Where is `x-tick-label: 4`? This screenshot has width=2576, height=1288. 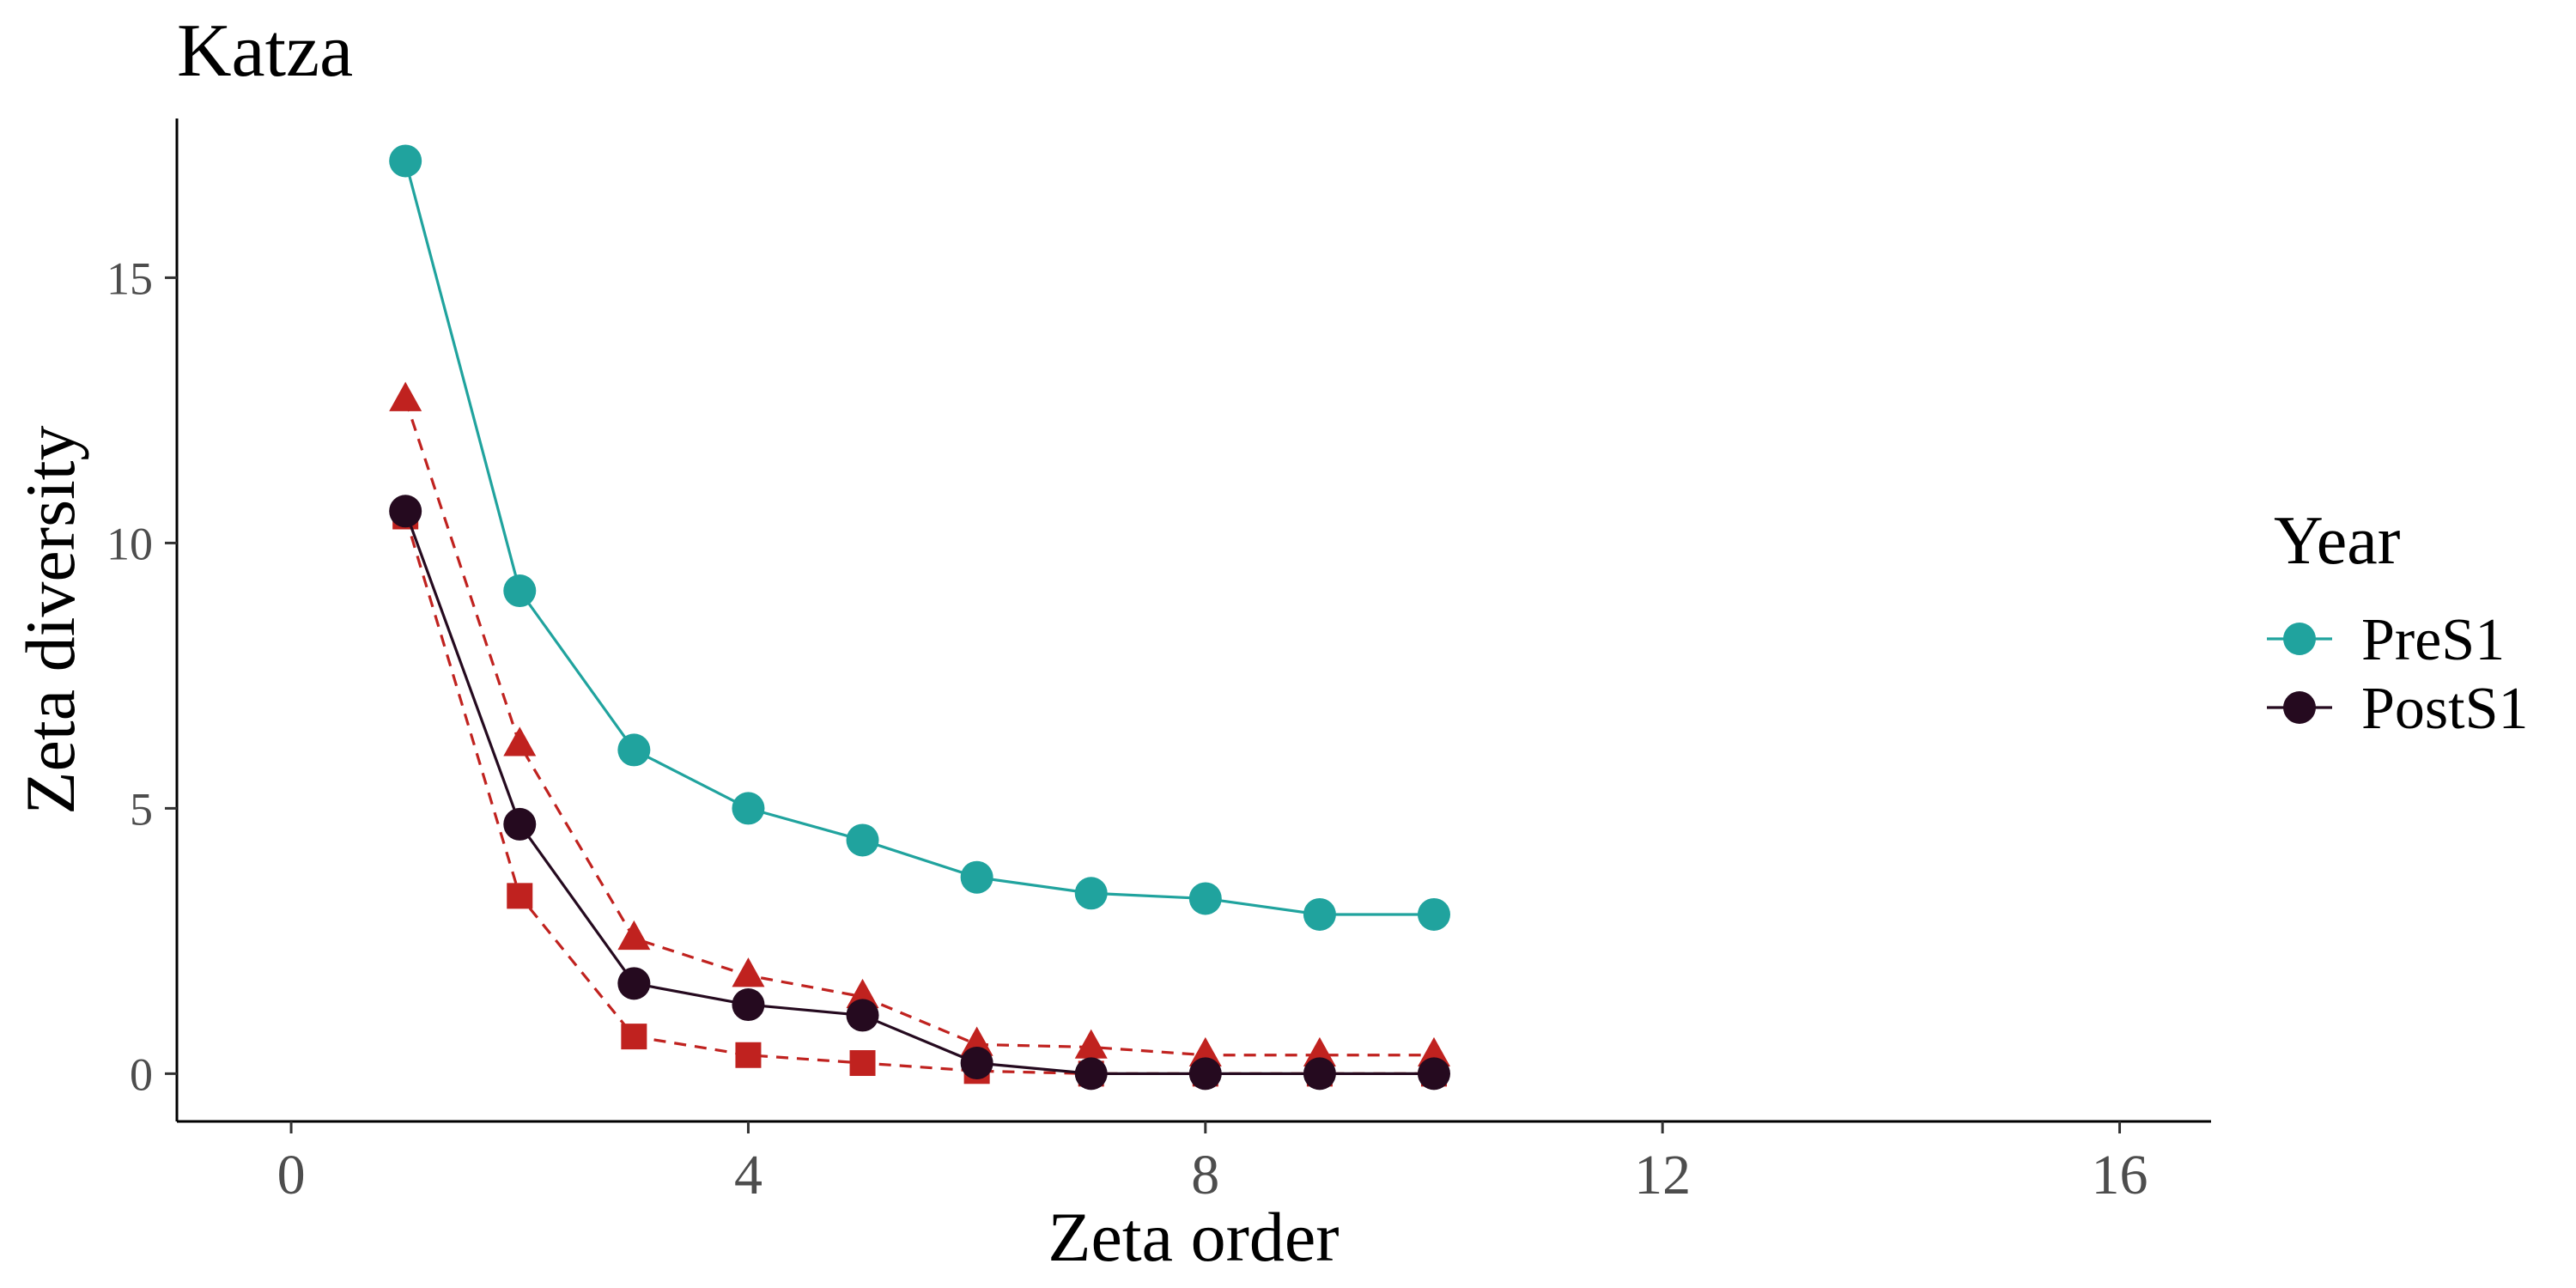 x-tick-label: 4 is located at coordinates (748, 1175).